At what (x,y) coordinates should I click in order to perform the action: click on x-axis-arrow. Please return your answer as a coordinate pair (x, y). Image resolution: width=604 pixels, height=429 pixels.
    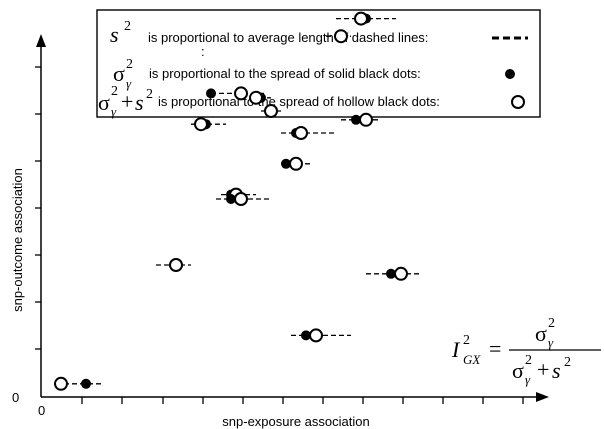
    Looking at the image, I should click on (542, 397).